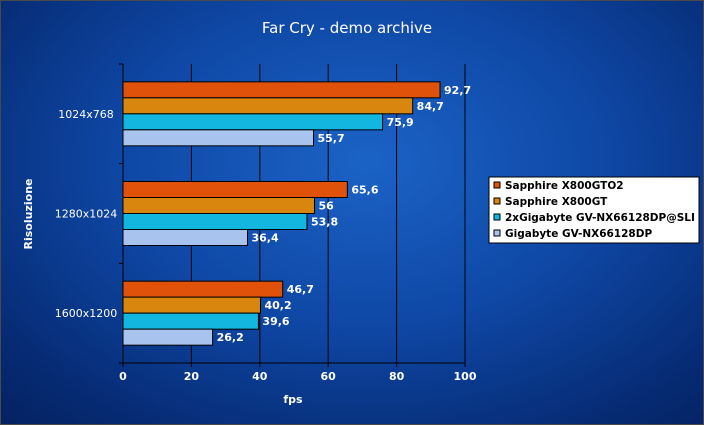 This screenshot has height=425, width=704. Describe the element at coordinates (86, 214) in the screenshot. I see `y-category-label: 1280x1024` at that location.